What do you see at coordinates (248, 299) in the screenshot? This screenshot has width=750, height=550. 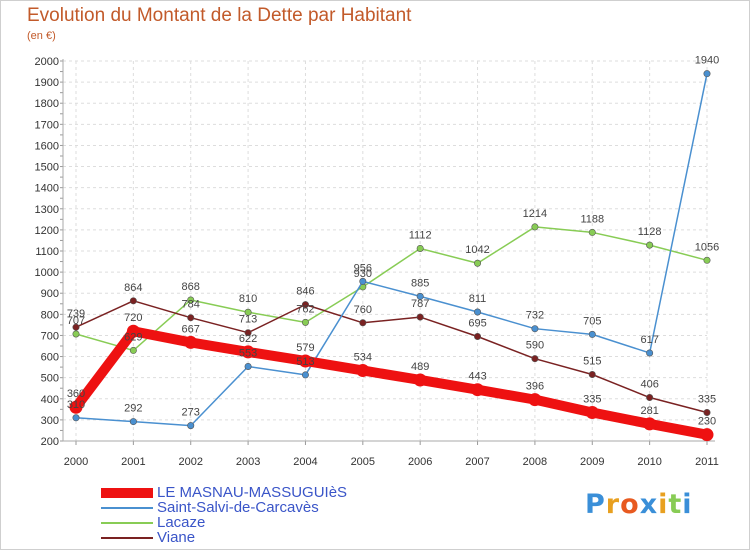 I see `data-label: 810` at bounding box center [248, 299].